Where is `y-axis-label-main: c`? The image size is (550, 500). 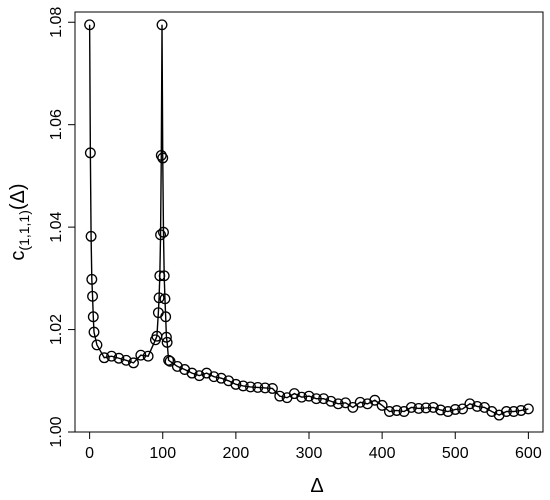 y-axis-label-main: c is located at coordinates (18, 256).